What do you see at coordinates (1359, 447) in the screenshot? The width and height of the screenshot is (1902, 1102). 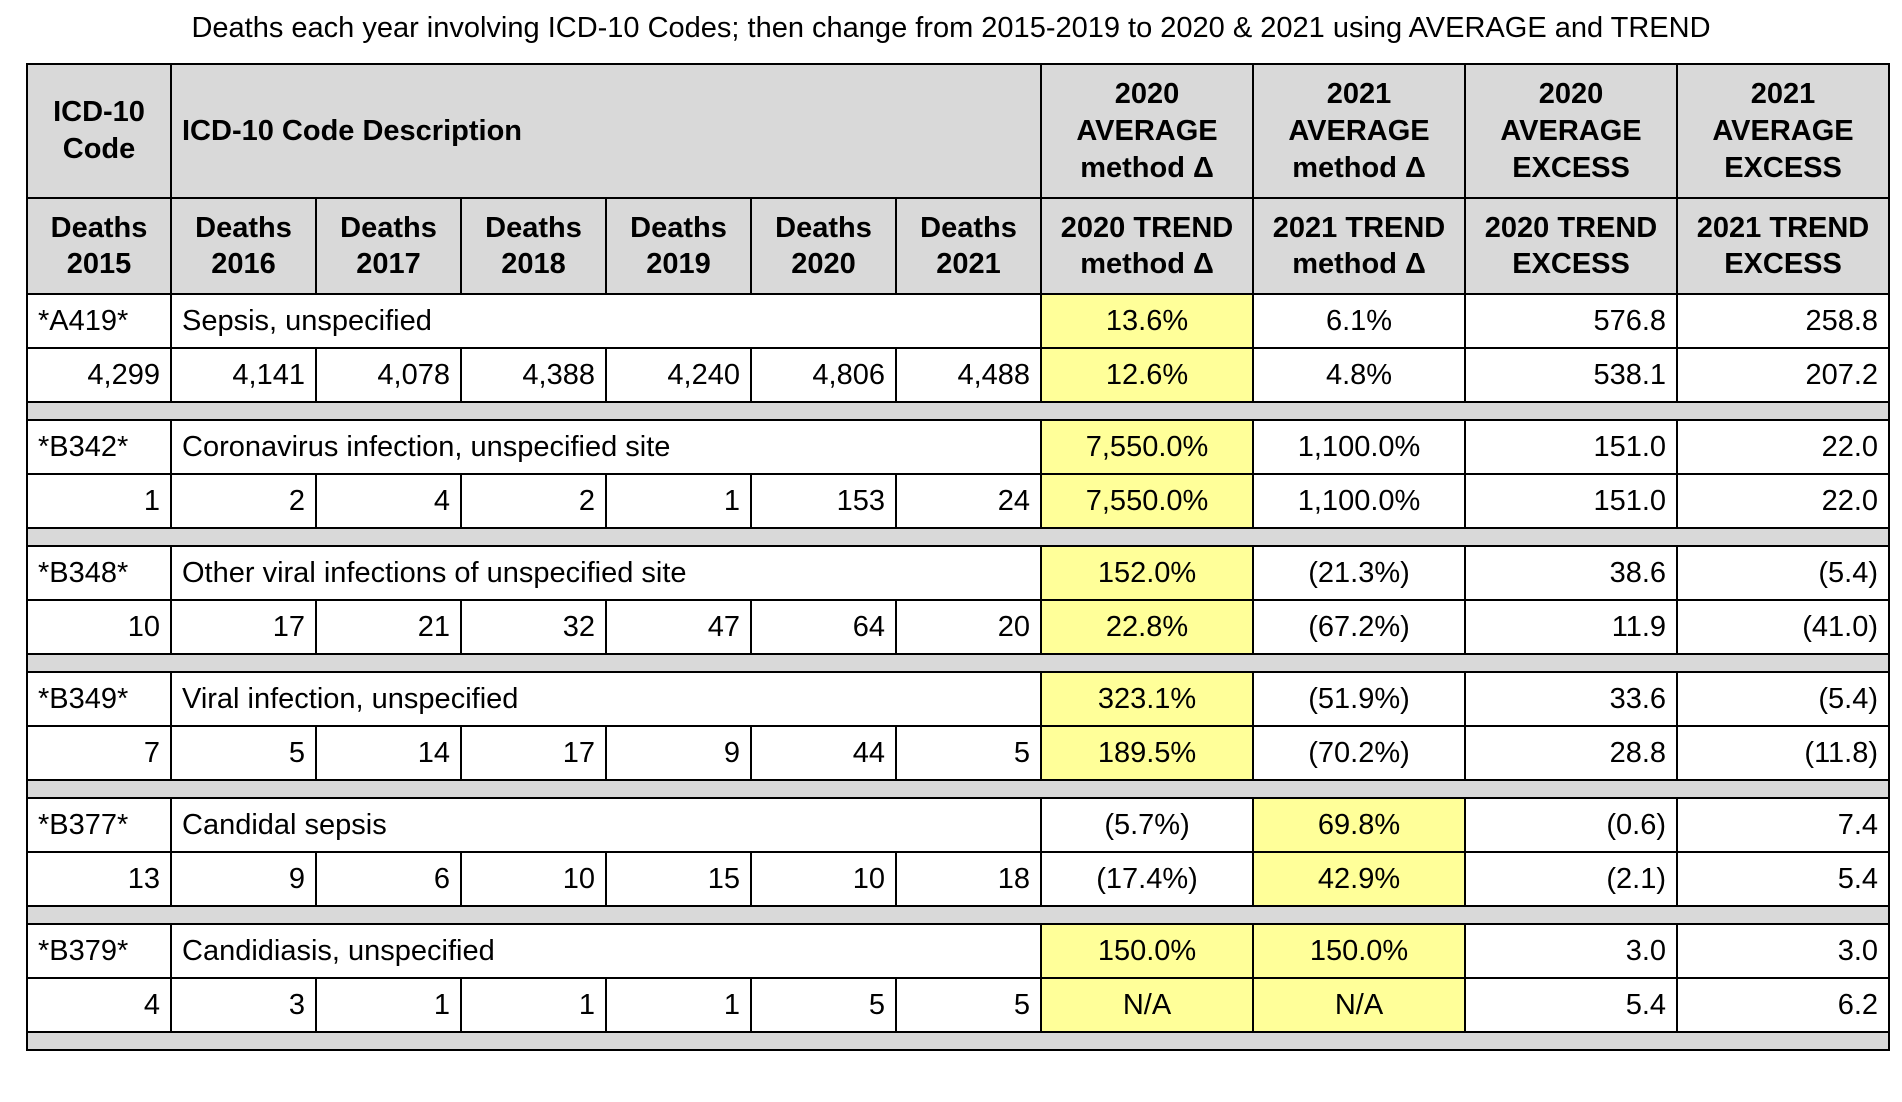 I see `average-value-cell: 1,100.0%` at bounding box center [1359, 447].